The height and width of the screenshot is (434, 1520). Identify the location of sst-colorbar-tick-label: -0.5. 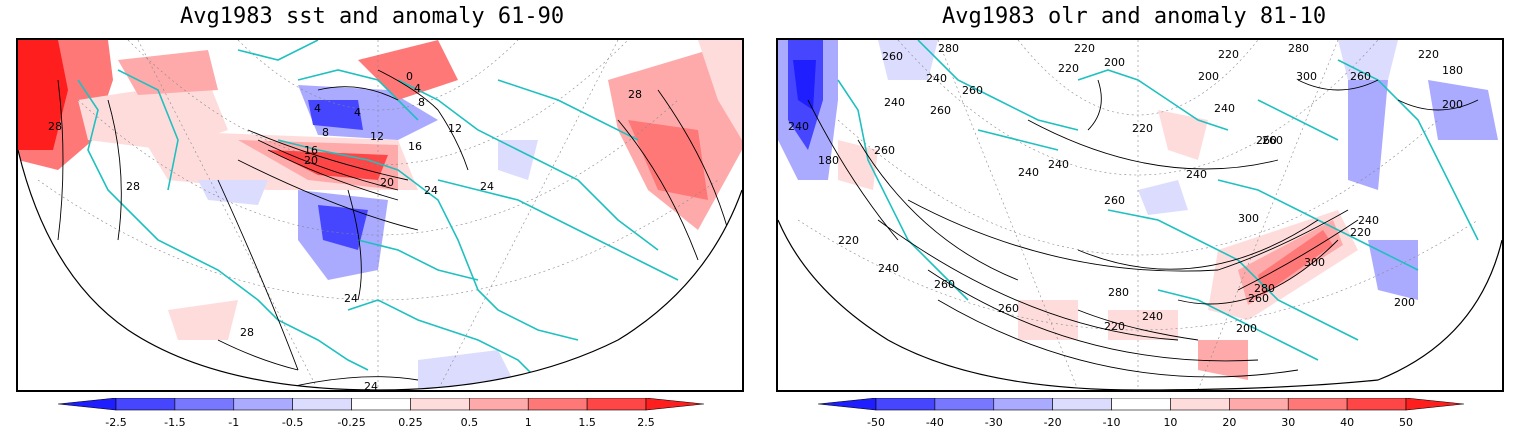
(292, 422).